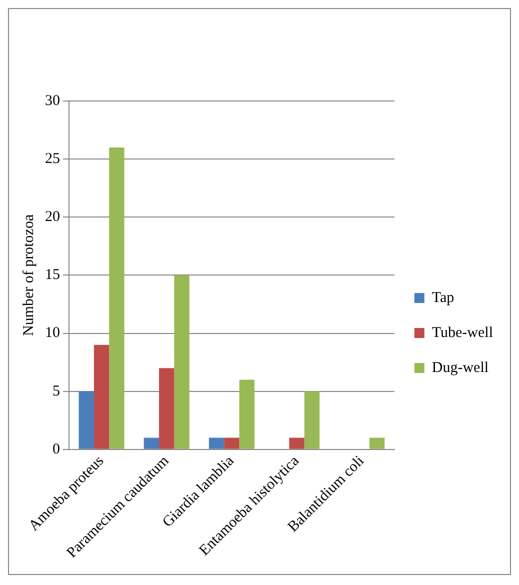 Image resolution: width=519 pixels, height=585 pixels. Describe the element at coordinates (460, 368) in the screenshot. I see `legend-label: Dug-well` at that location.